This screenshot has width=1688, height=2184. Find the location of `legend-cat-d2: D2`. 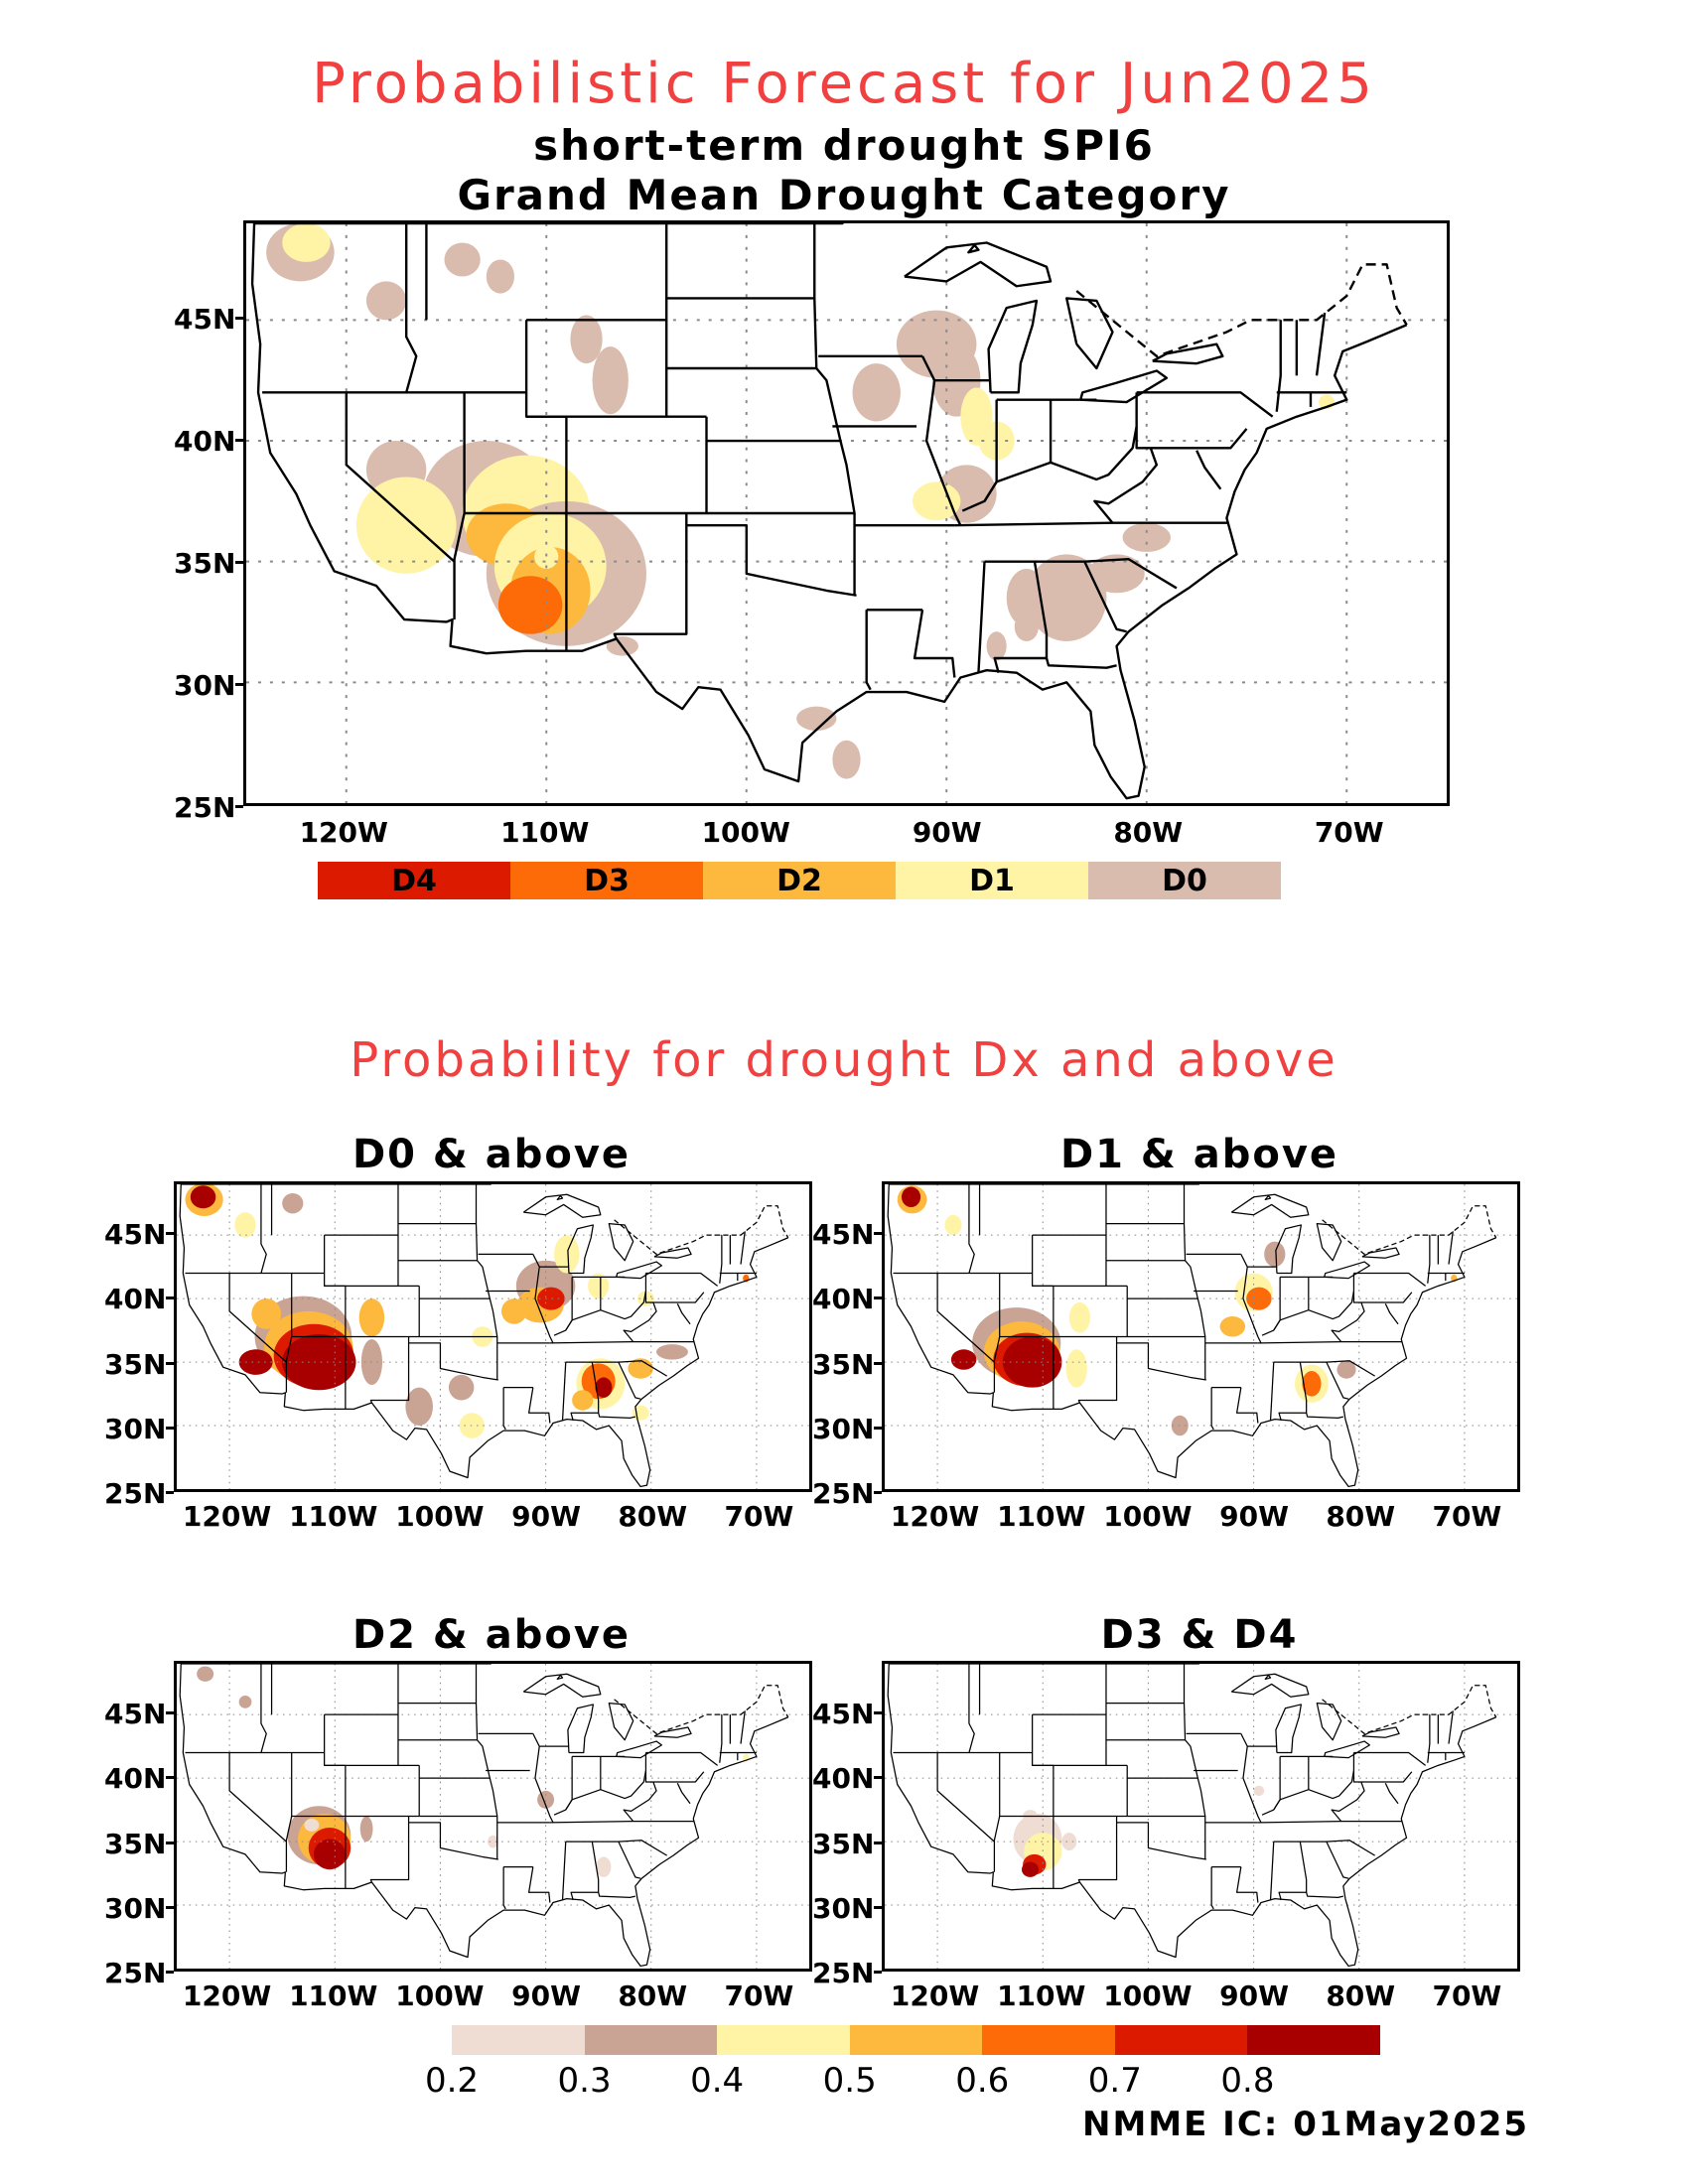

legend-cat-d2: D2 is located at coordinates (799, 880).